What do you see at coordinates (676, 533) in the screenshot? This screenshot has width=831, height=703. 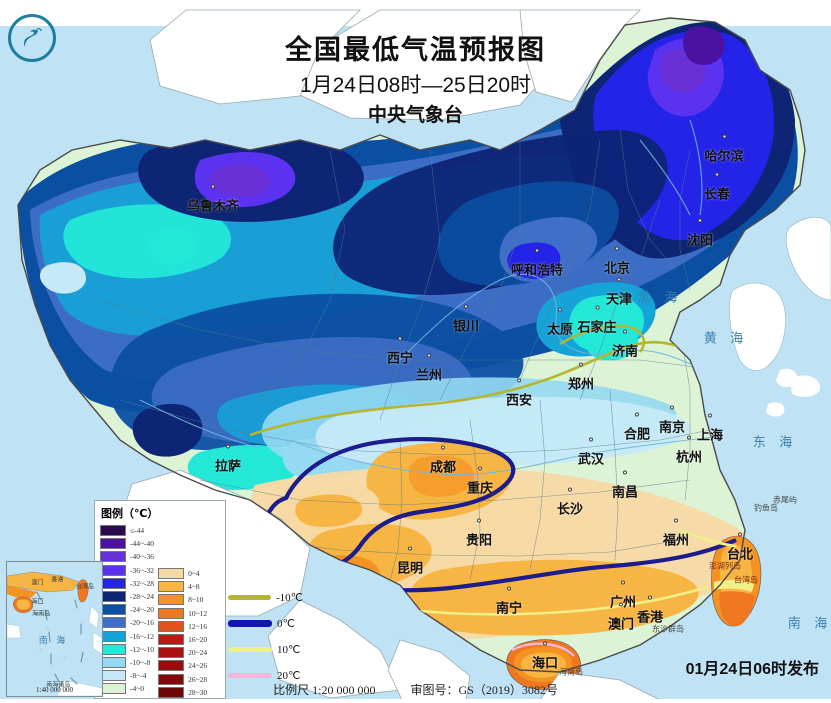 I see `city-label: 福州` at bounding box center [676, 533].